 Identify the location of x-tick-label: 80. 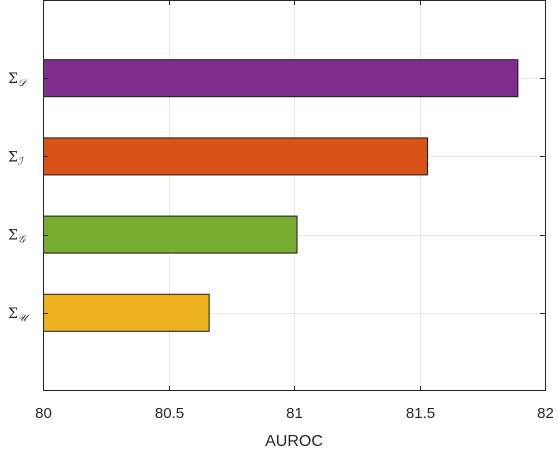
(43, 413).